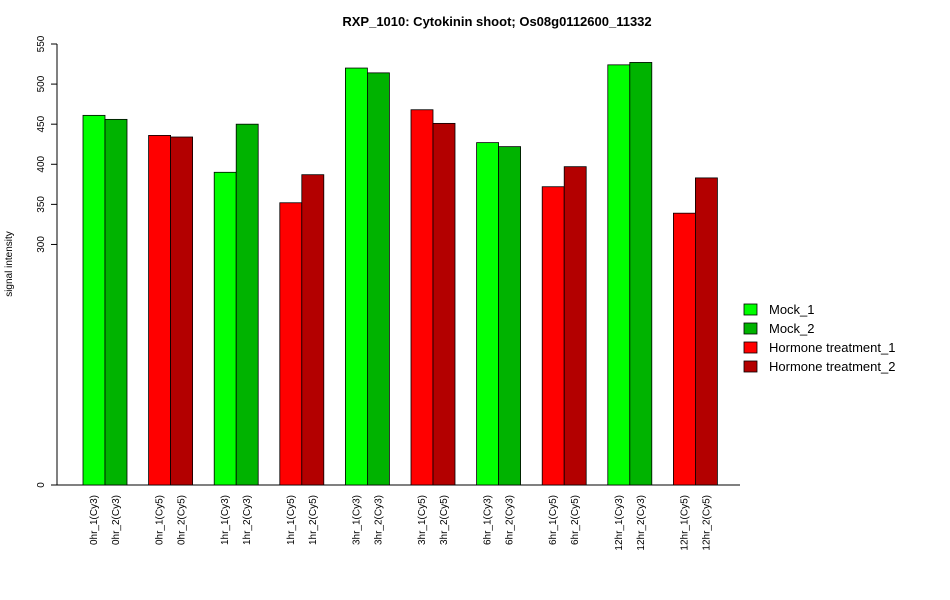  Describe the element at coordinates (706, 523) in the screenshot. I see `x-tick-label: 12hr_2(Cy5)` at that location.